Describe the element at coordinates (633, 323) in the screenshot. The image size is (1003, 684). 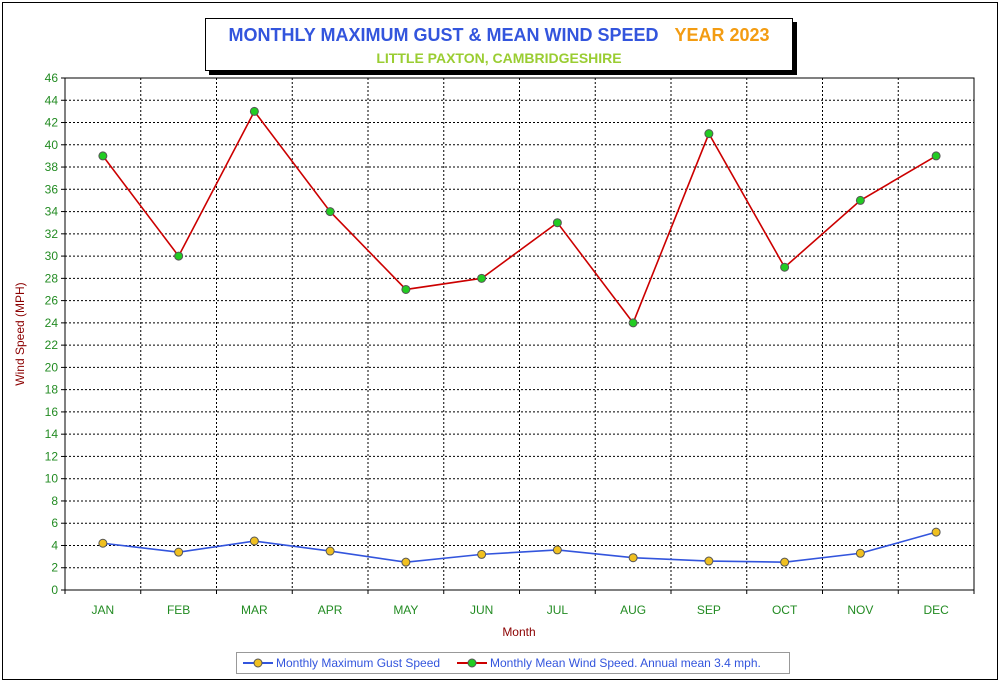
I see `data-point-mean-aug` at that location.